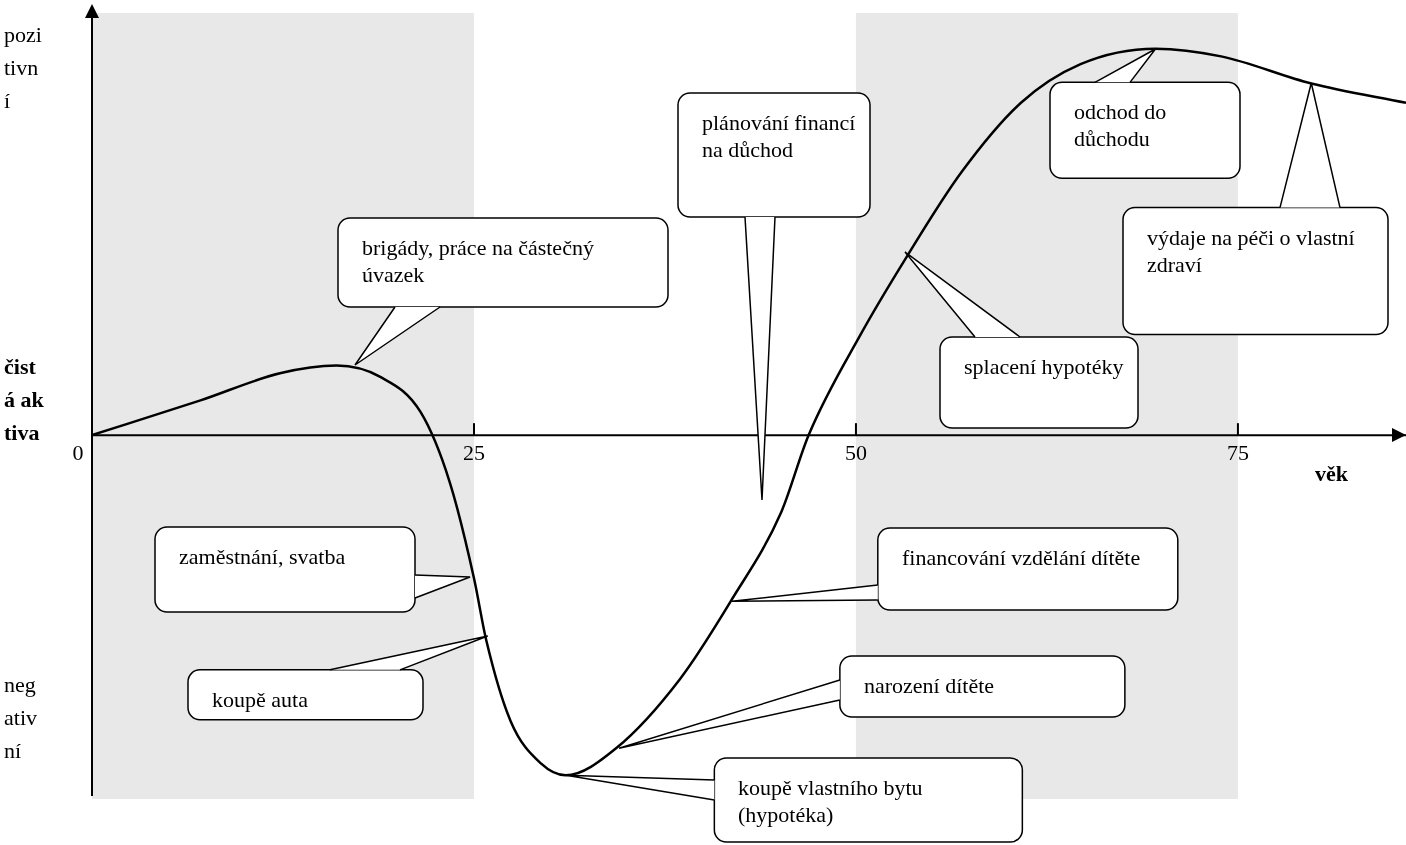  Describe the element at coordinates (478, 261) in the screenshot. I see `annotation: brigády, práce na částečný úvazek` at that location.